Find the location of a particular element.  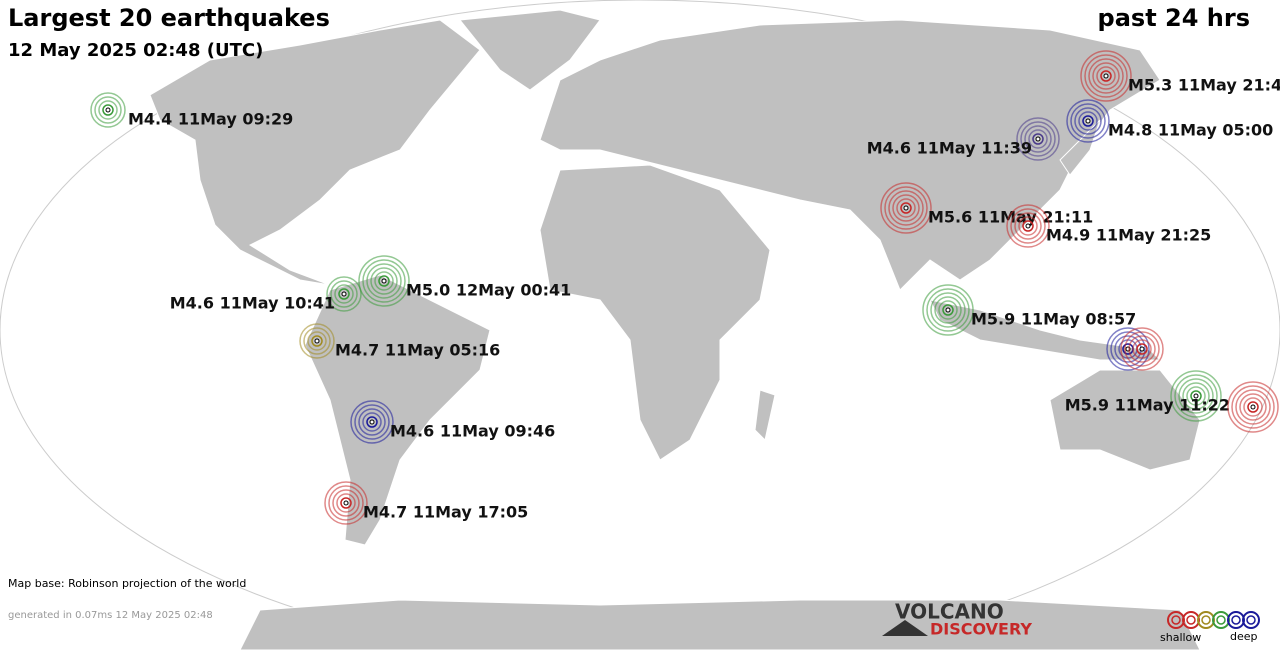

earthquake-label: M5.6 11May 21:11 is located at coordinates (1010, 217).